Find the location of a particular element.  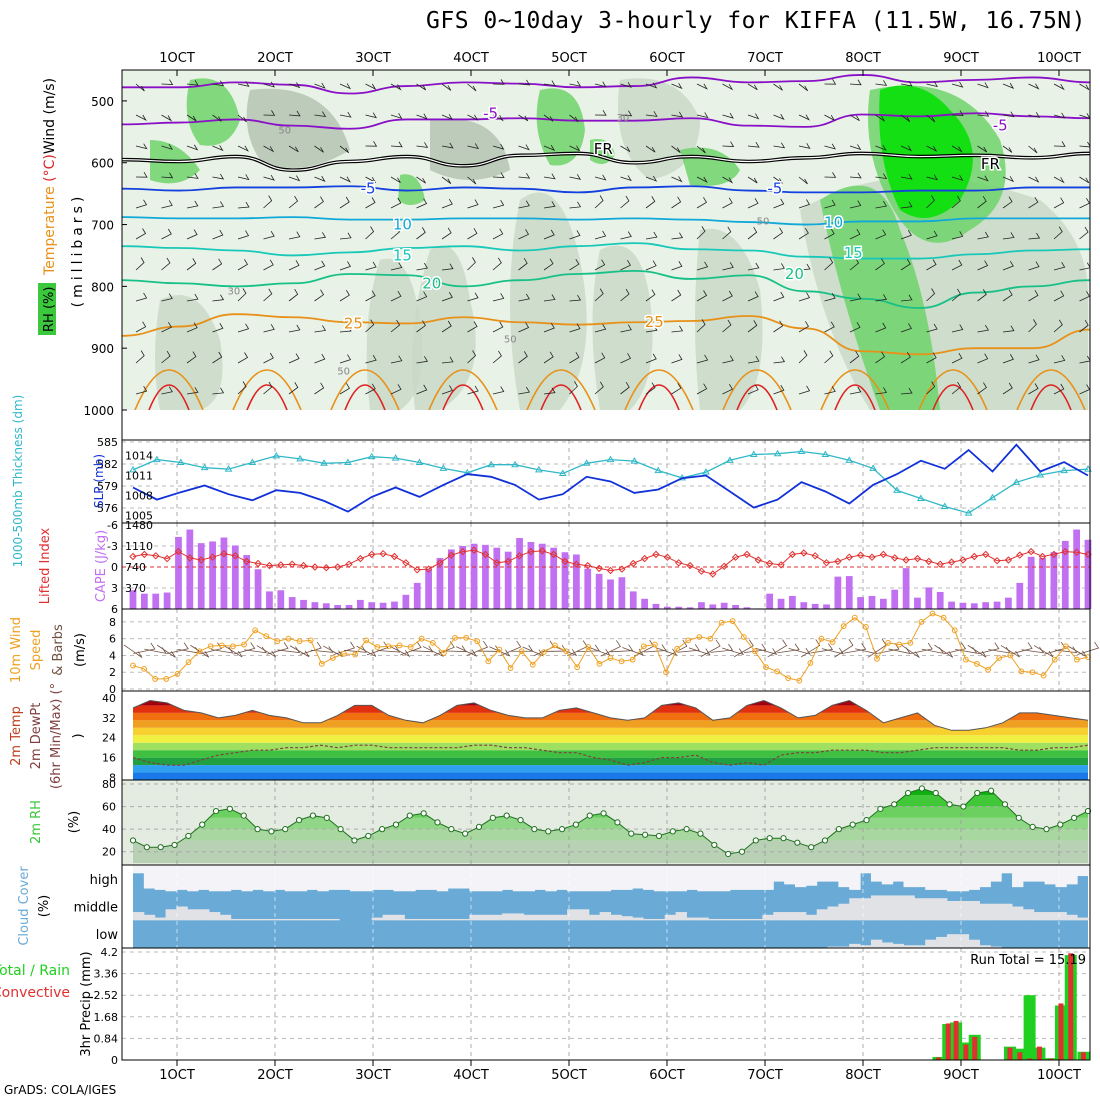

axis-label-lifted: Lifted Index is located at coordinates (45, 565).